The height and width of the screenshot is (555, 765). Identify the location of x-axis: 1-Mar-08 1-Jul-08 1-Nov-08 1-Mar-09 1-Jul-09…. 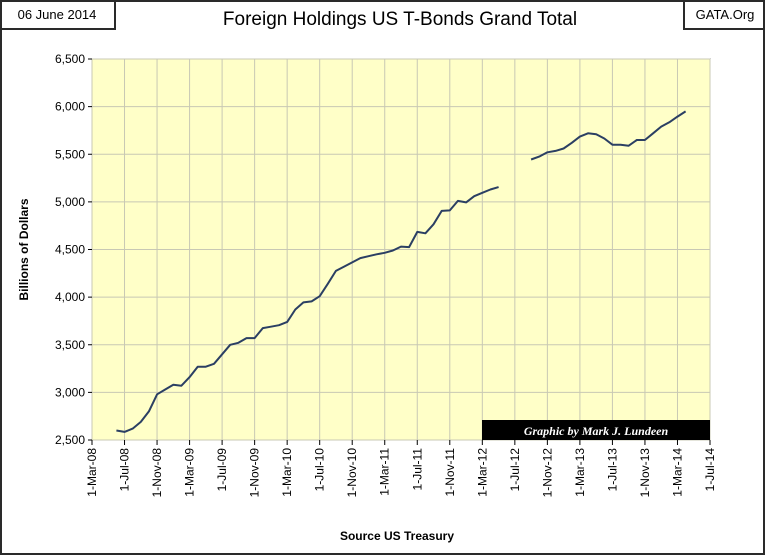
(401, 468).